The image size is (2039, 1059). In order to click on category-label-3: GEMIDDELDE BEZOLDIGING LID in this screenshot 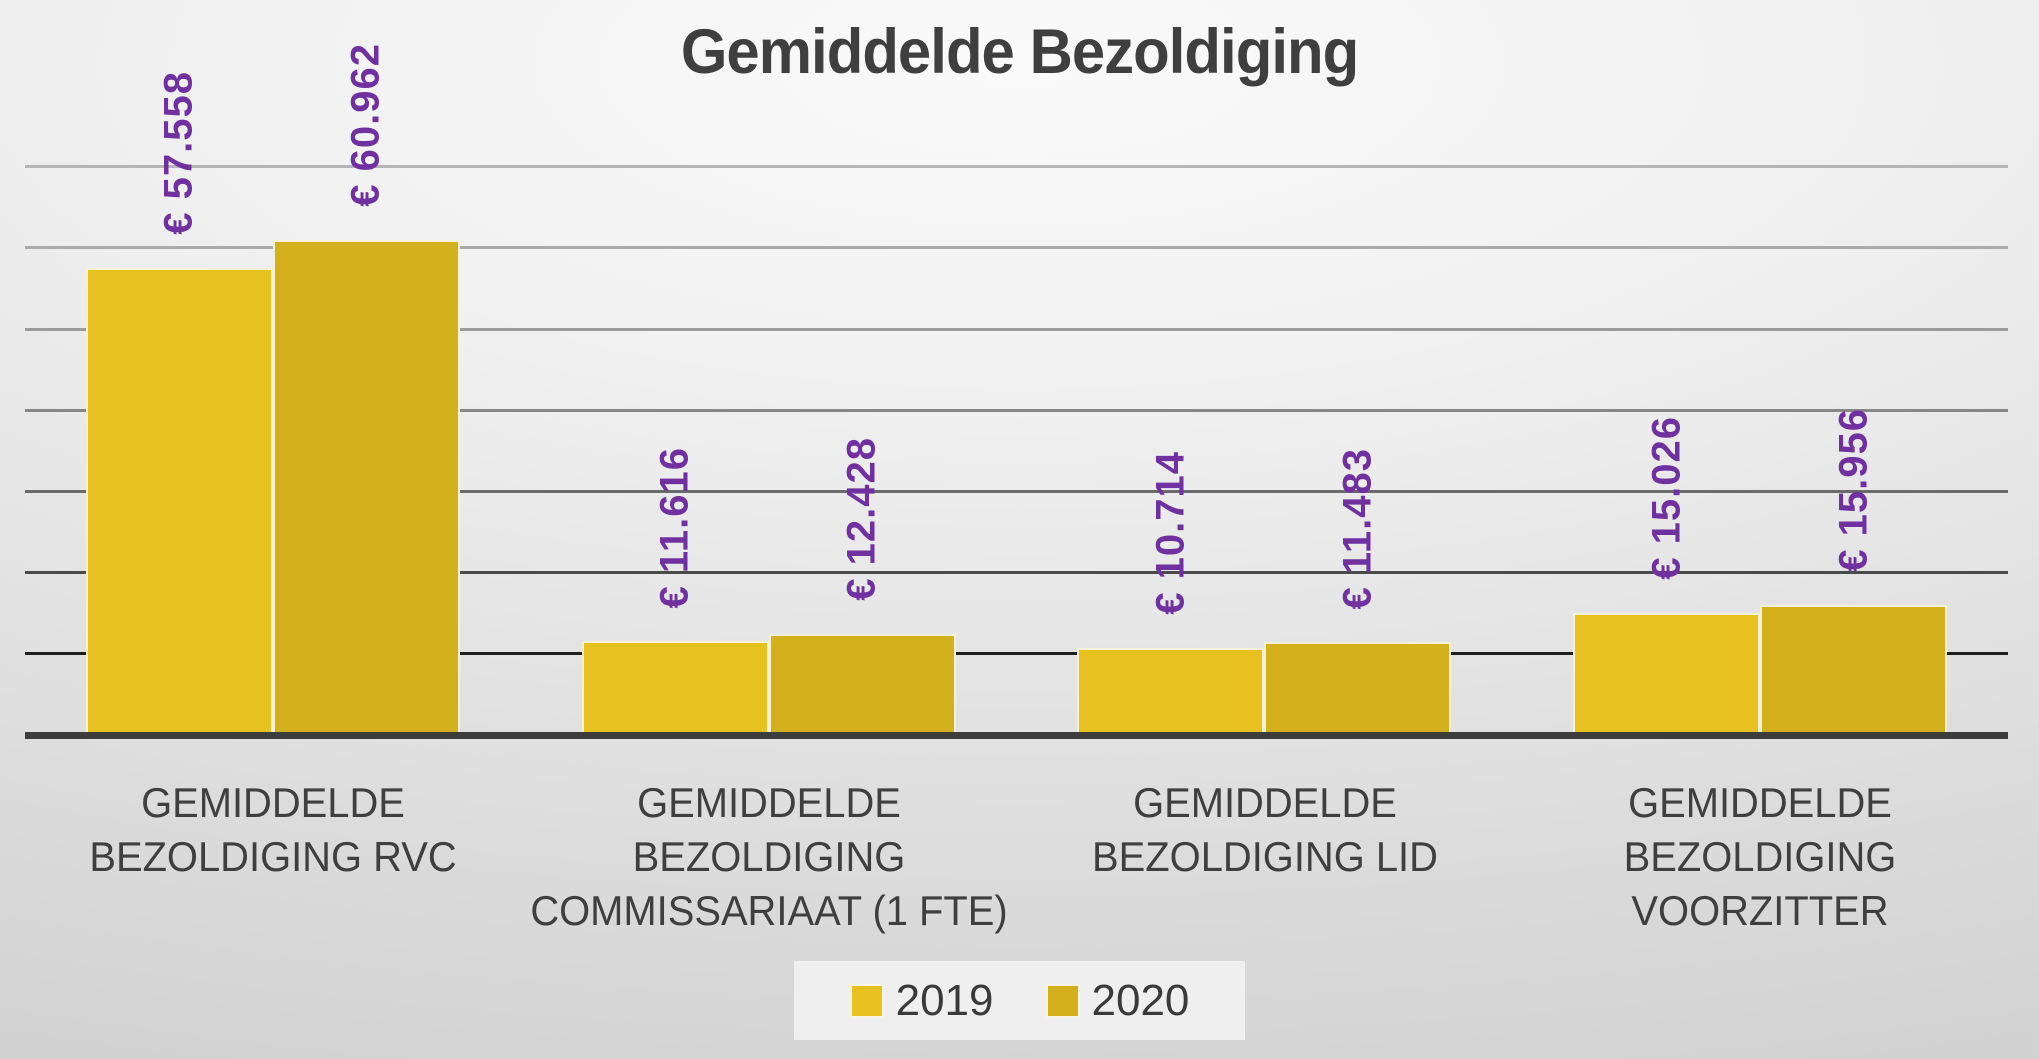, I will do `click(1265, 830)`.